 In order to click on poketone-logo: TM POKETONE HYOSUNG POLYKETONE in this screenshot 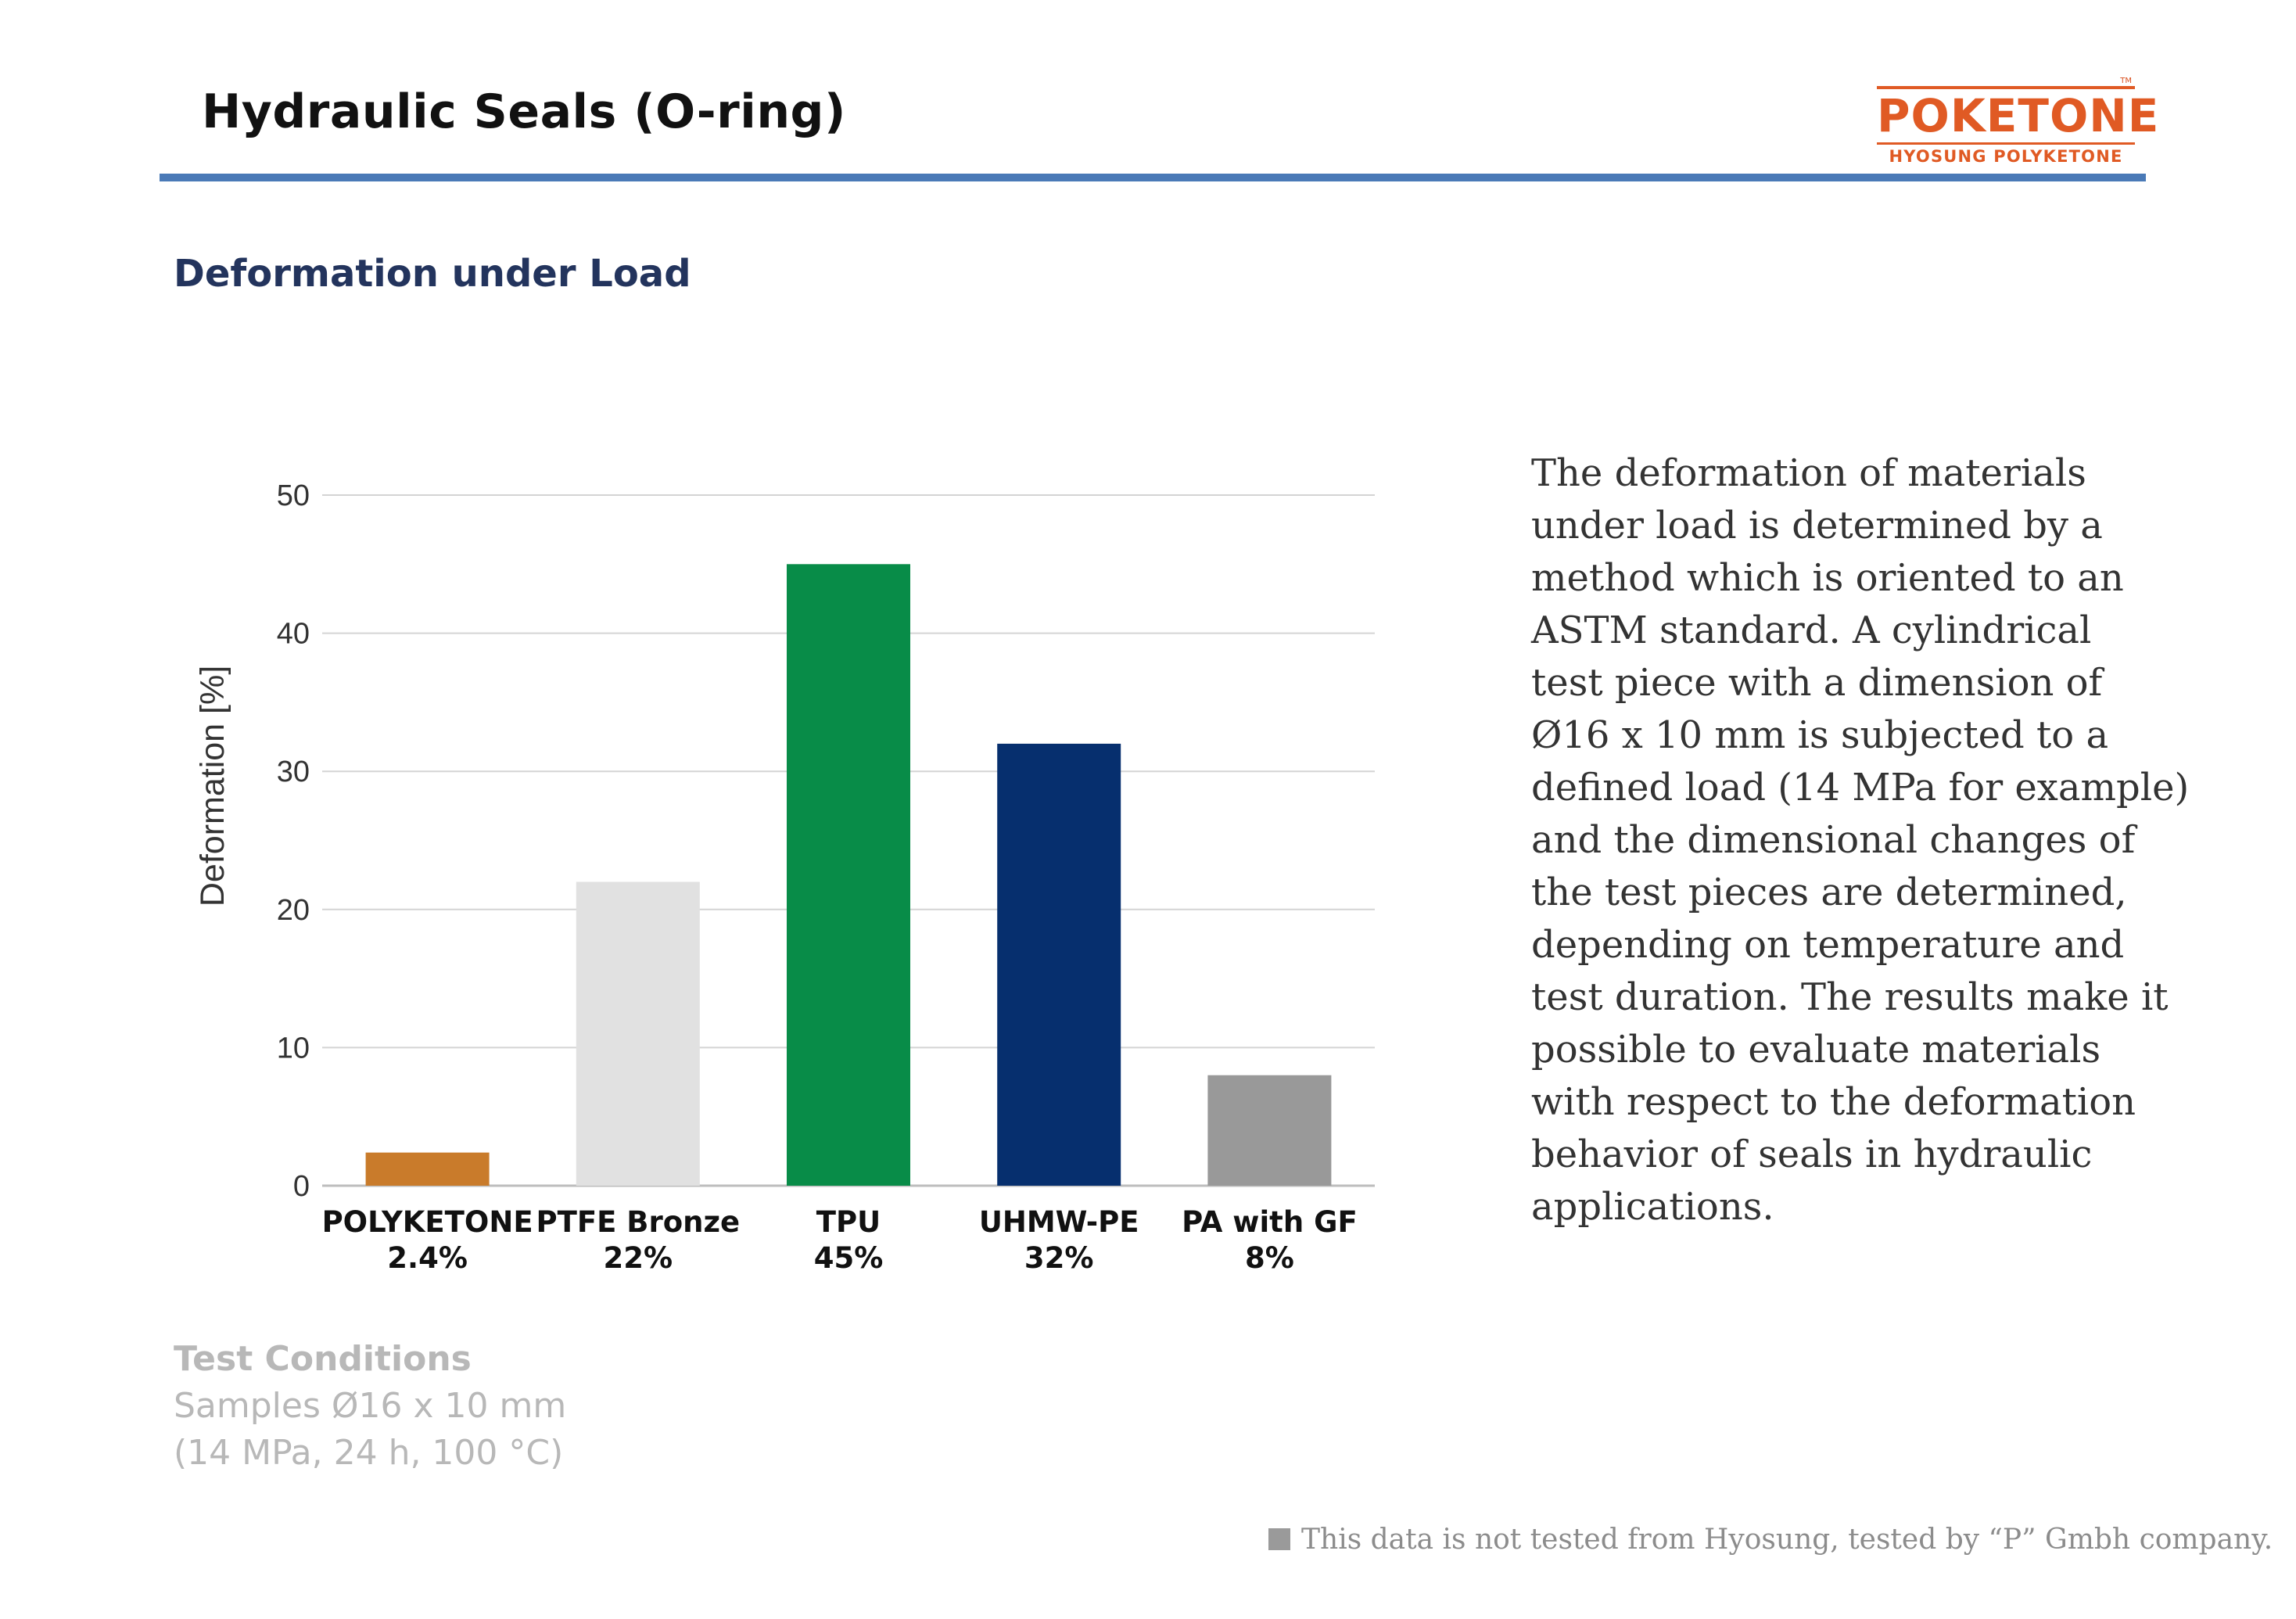, I will do `click(2018, 123)`.